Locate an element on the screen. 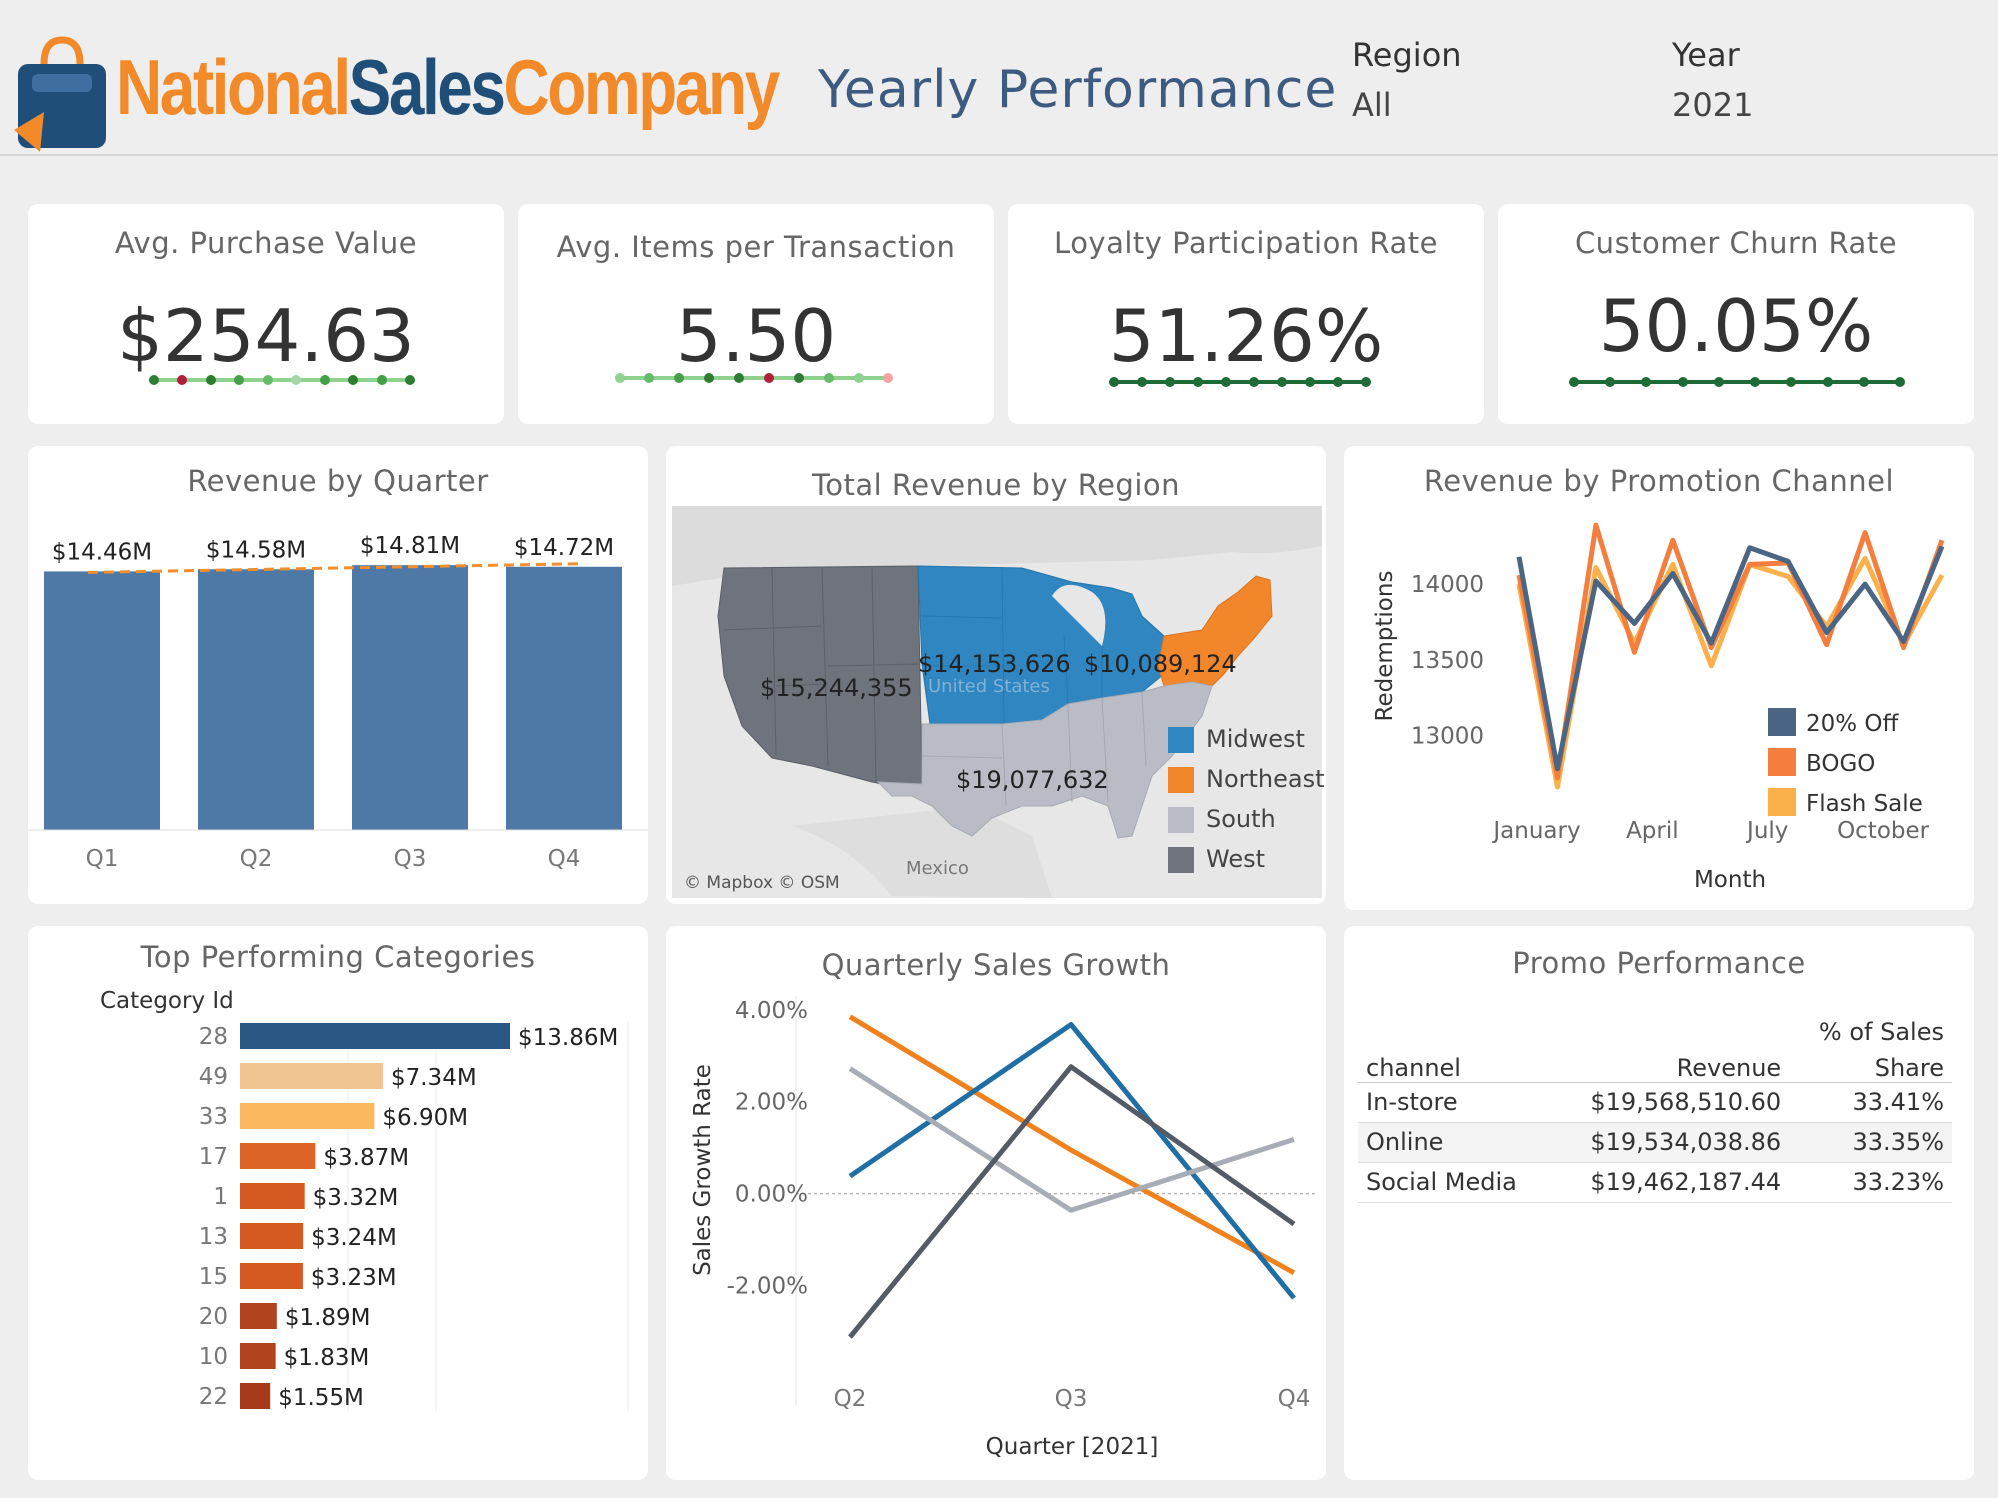 This screenshot has width=1998, height=1498. region-south is located at coordinates (1044, 760).